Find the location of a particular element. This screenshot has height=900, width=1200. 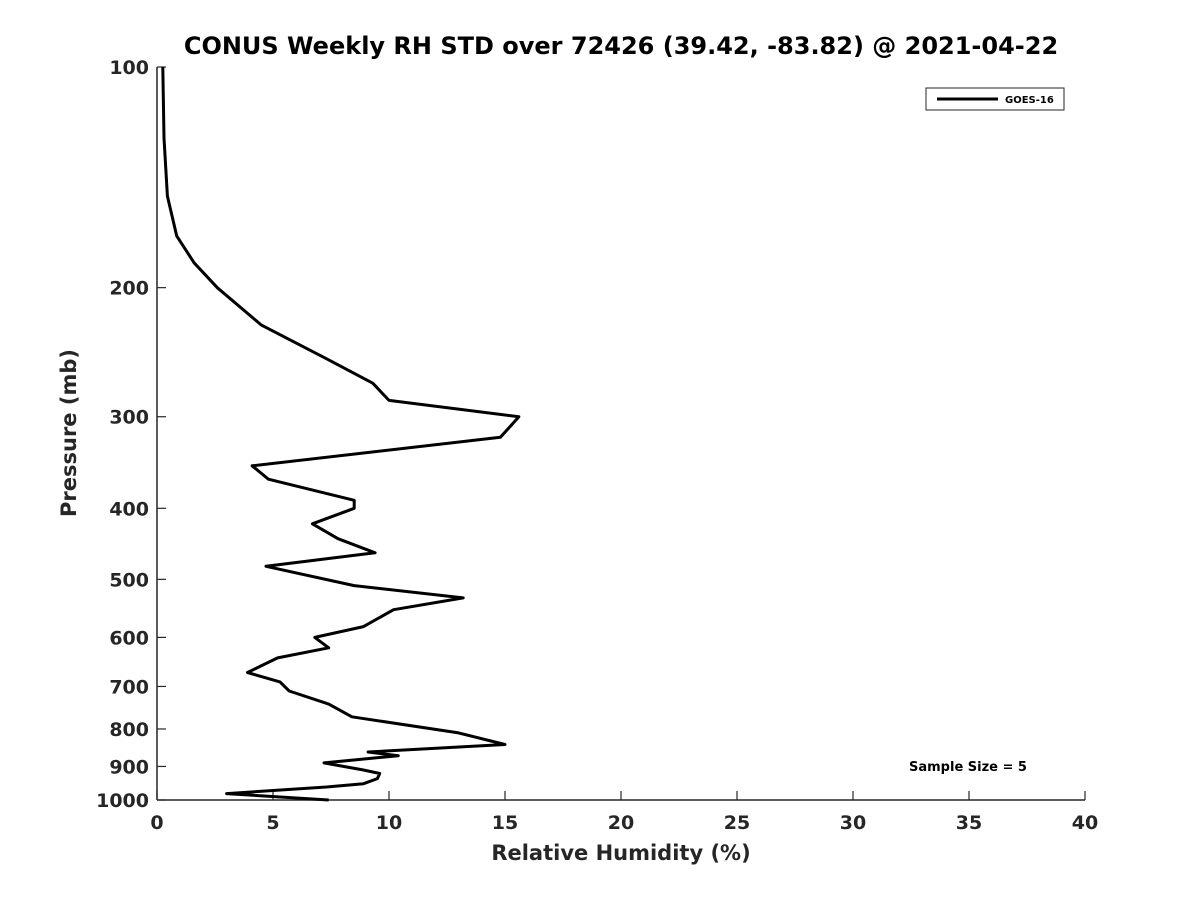

x-tick-label: 25 is located at coordinates (737, 823).